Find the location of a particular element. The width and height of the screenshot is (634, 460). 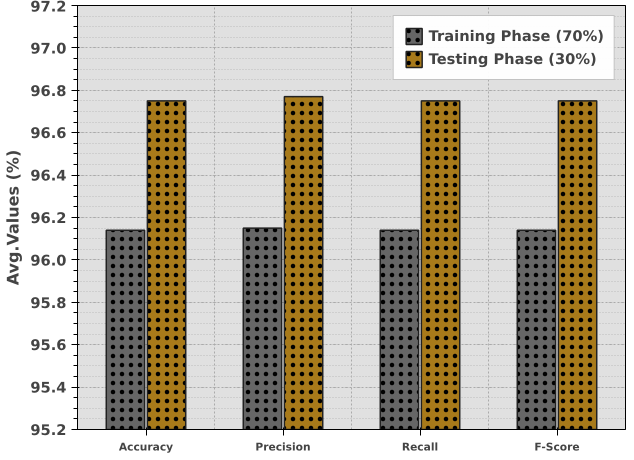

x-tick-label: Recall is located at coordinates (420, 447).